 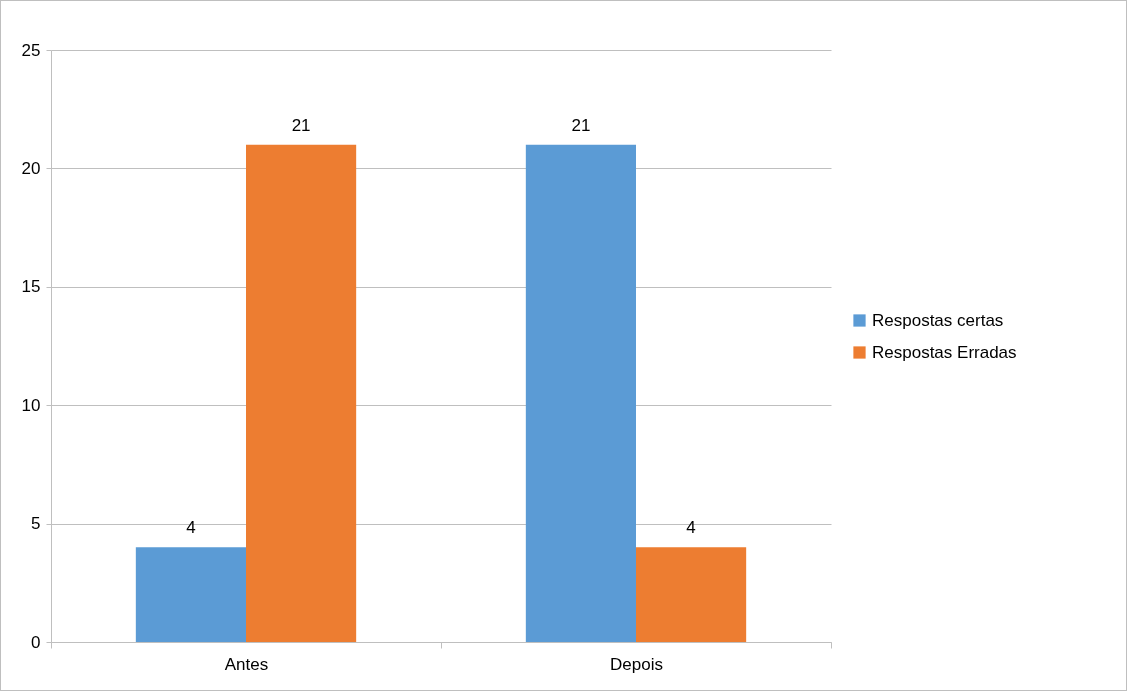 I want to click on x-tick-label: Depois, so click(x=636, y=664).